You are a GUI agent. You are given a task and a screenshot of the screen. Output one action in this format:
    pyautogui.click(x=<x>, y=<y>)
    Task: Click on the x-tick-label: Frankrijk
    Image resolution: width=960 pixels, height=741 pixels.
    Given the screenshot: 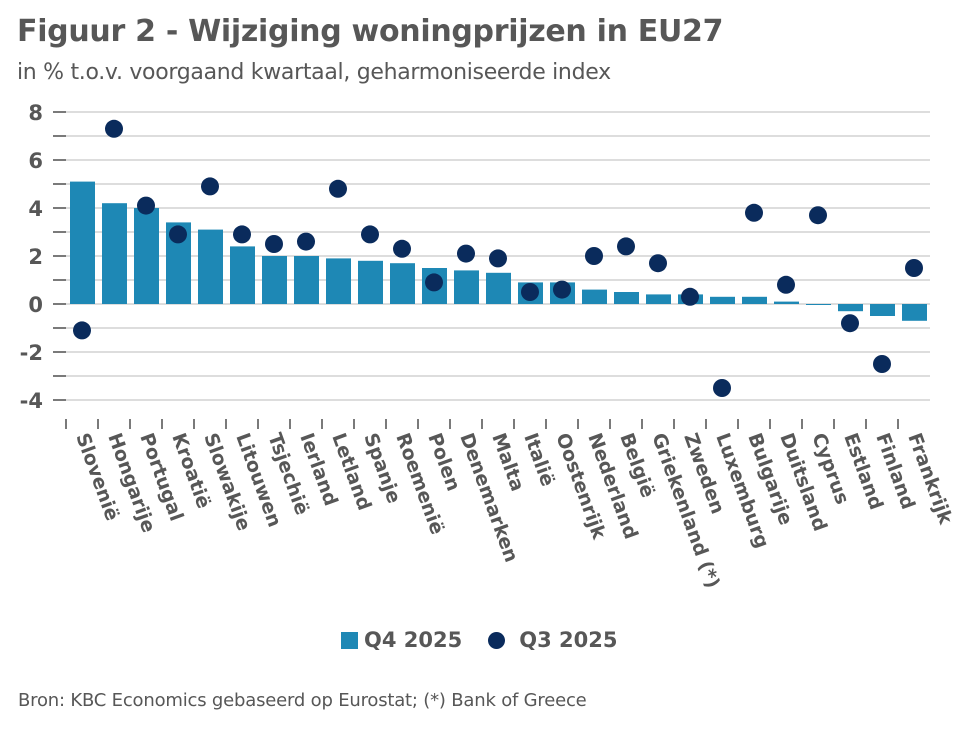 What is the action you would take?
    pyautogui.click(x=929, y=478)
    